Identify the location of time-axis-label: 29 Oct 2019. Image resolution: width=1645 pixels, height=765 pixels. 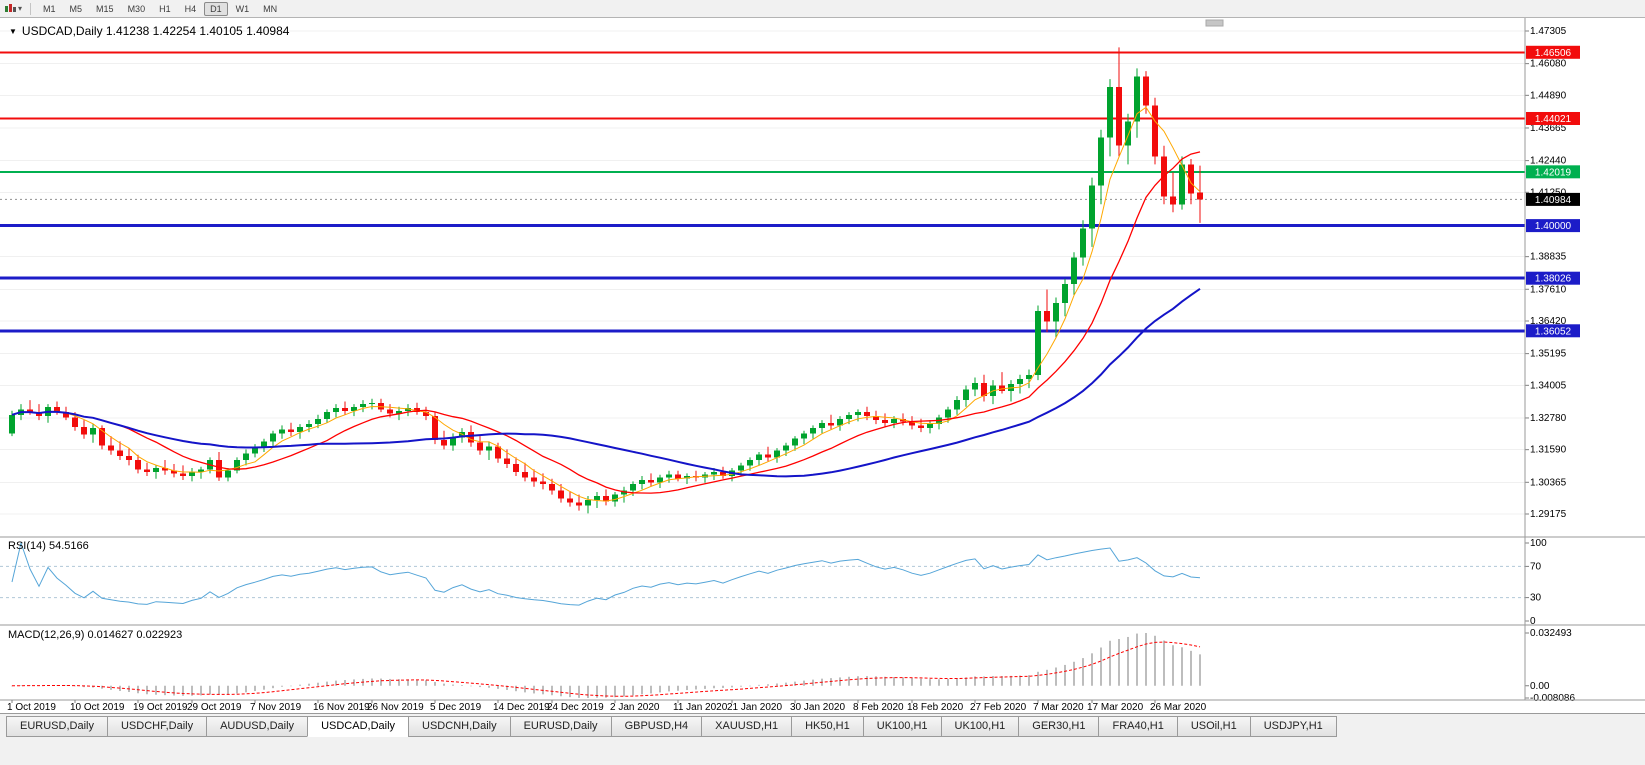
(214, 707).